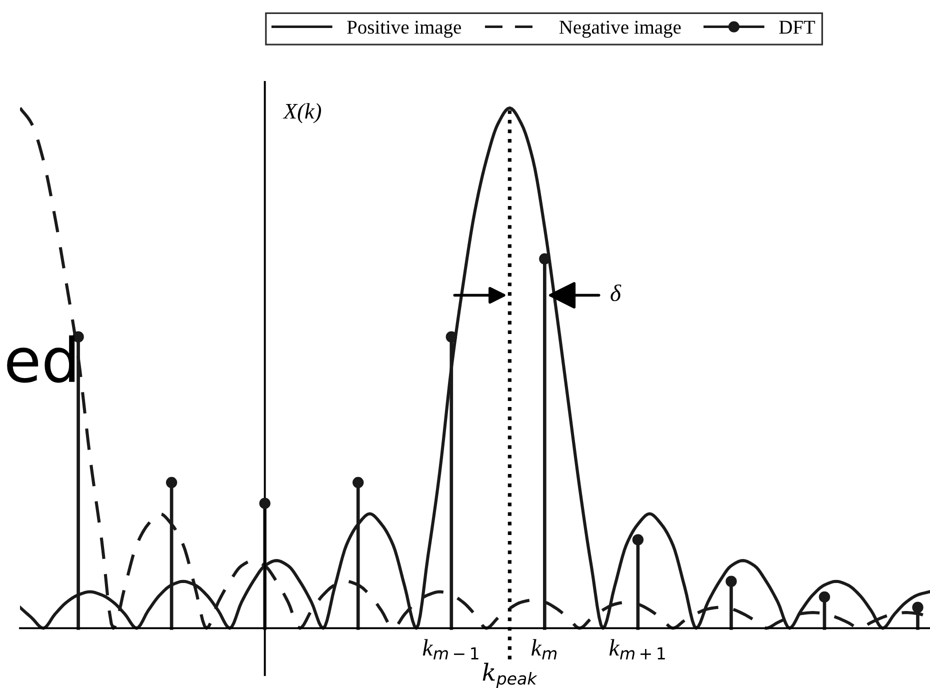 Image resolution: width=930 pixels, height=688 pixels. I want to click on annotation: ed, so click(41, 359).